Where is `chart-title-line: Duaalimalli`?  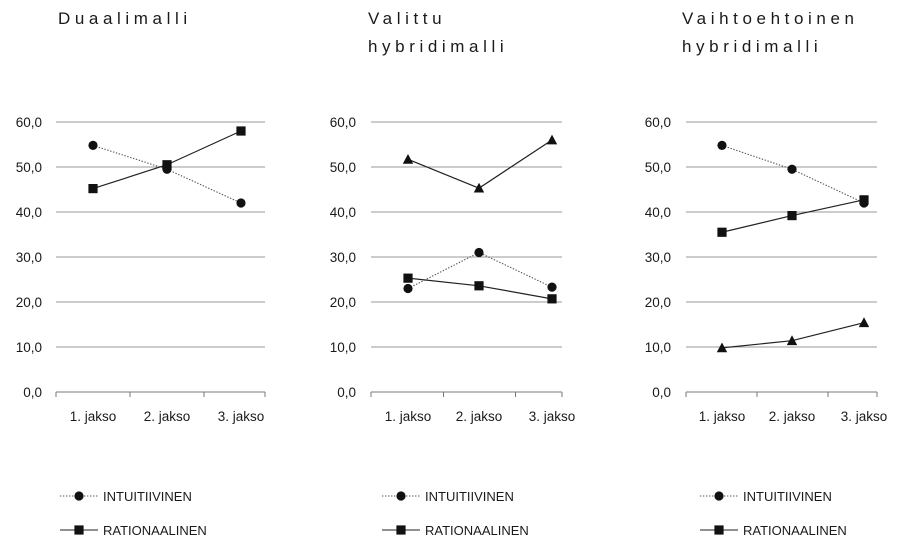 chart-title-line: Duaalimalli is located at coordinates (125, 18).